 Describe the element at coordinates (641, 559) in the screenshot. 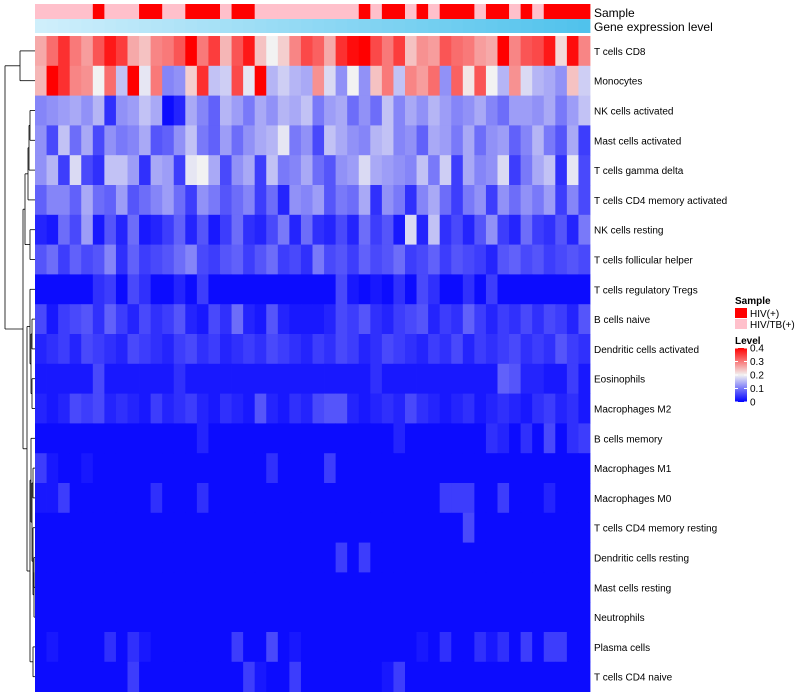

I see `row-label: Dendritic cells resting` at that location.